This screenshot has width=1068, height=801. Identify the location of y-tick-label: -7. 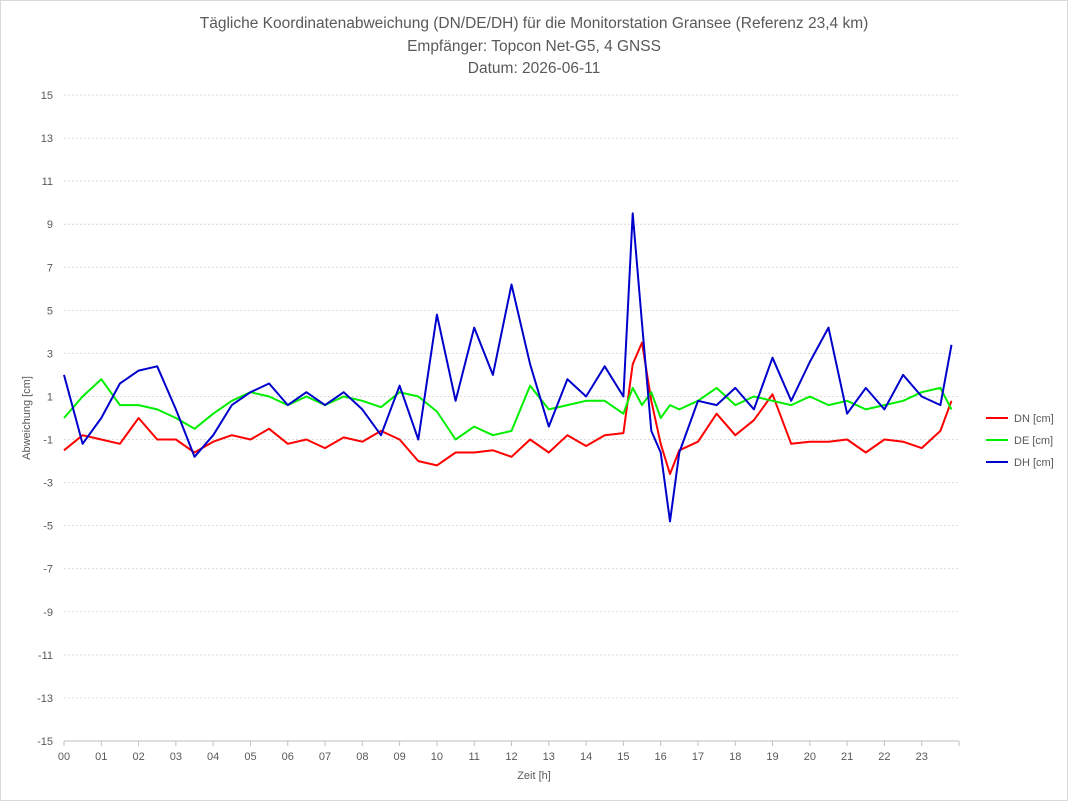
(48, 570).